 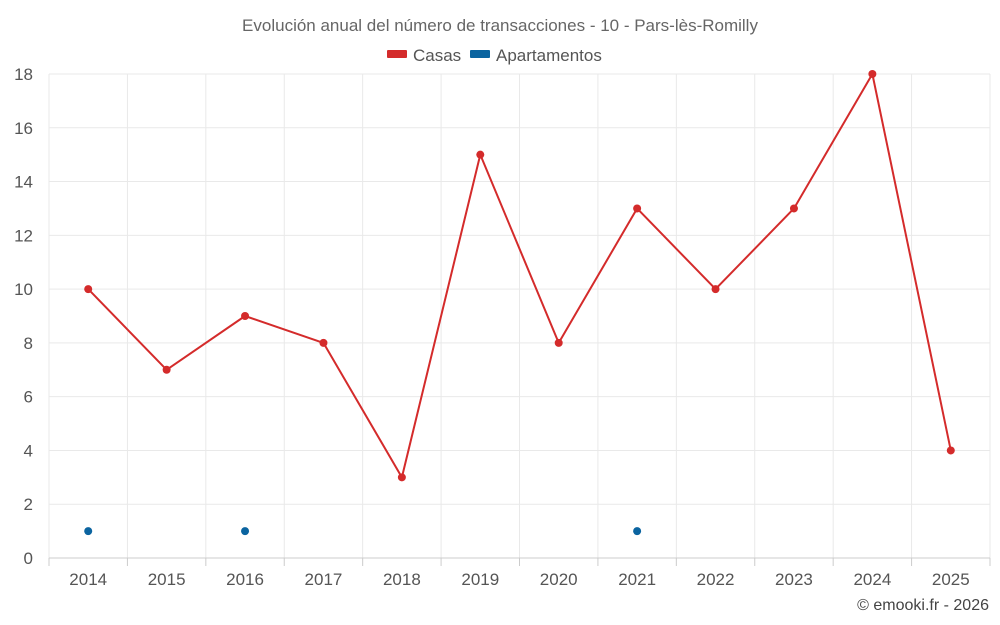 I want to click on y-tick-label: 12, so click(x=23, y=235).